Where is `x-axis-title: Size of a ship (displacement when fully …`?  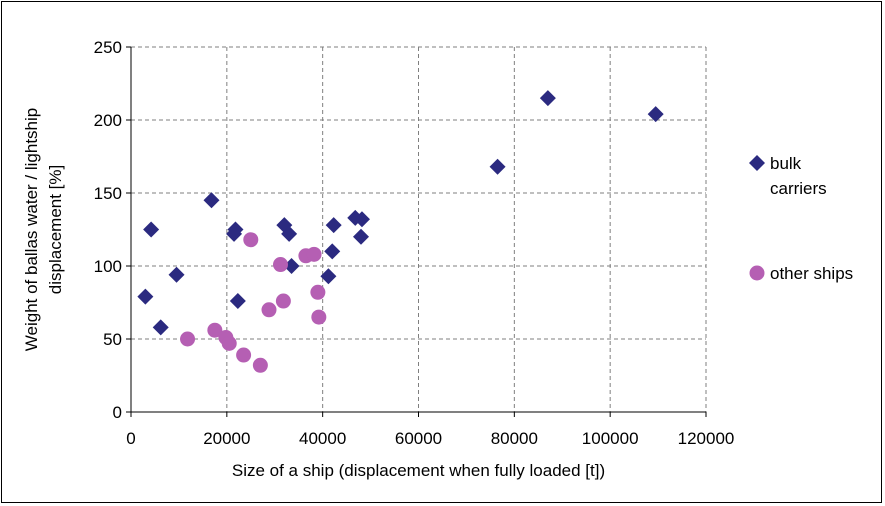 x-axis-title: Size of a ship (displacement when fully … is located at coordinates (418, 470).